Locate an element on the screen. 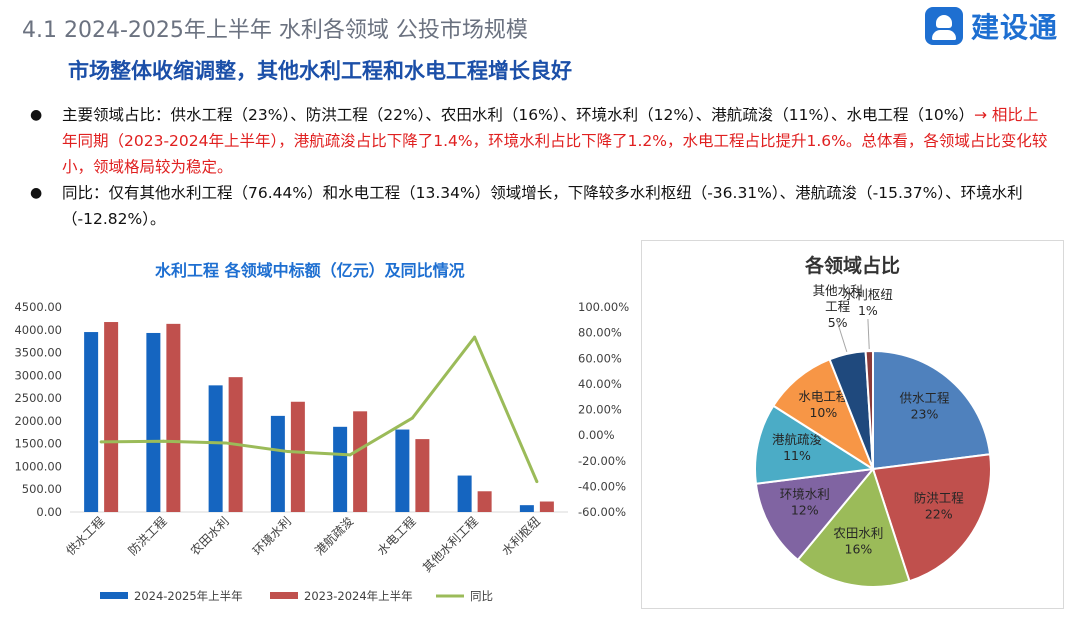 This screenshot has width=1080, height=617. legend-label: 2024-2025年上半年 is located at coordinates (188, 596).